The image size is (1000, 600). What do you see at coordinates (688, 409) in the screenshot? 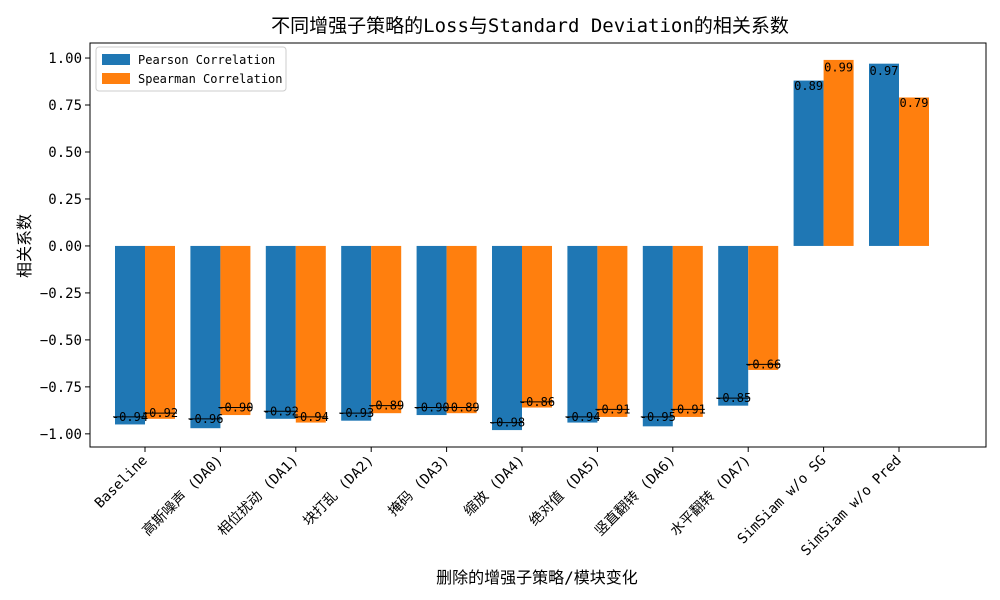
I see `data-label-spearman-7: -0.91` at bounding box center [688, 409].